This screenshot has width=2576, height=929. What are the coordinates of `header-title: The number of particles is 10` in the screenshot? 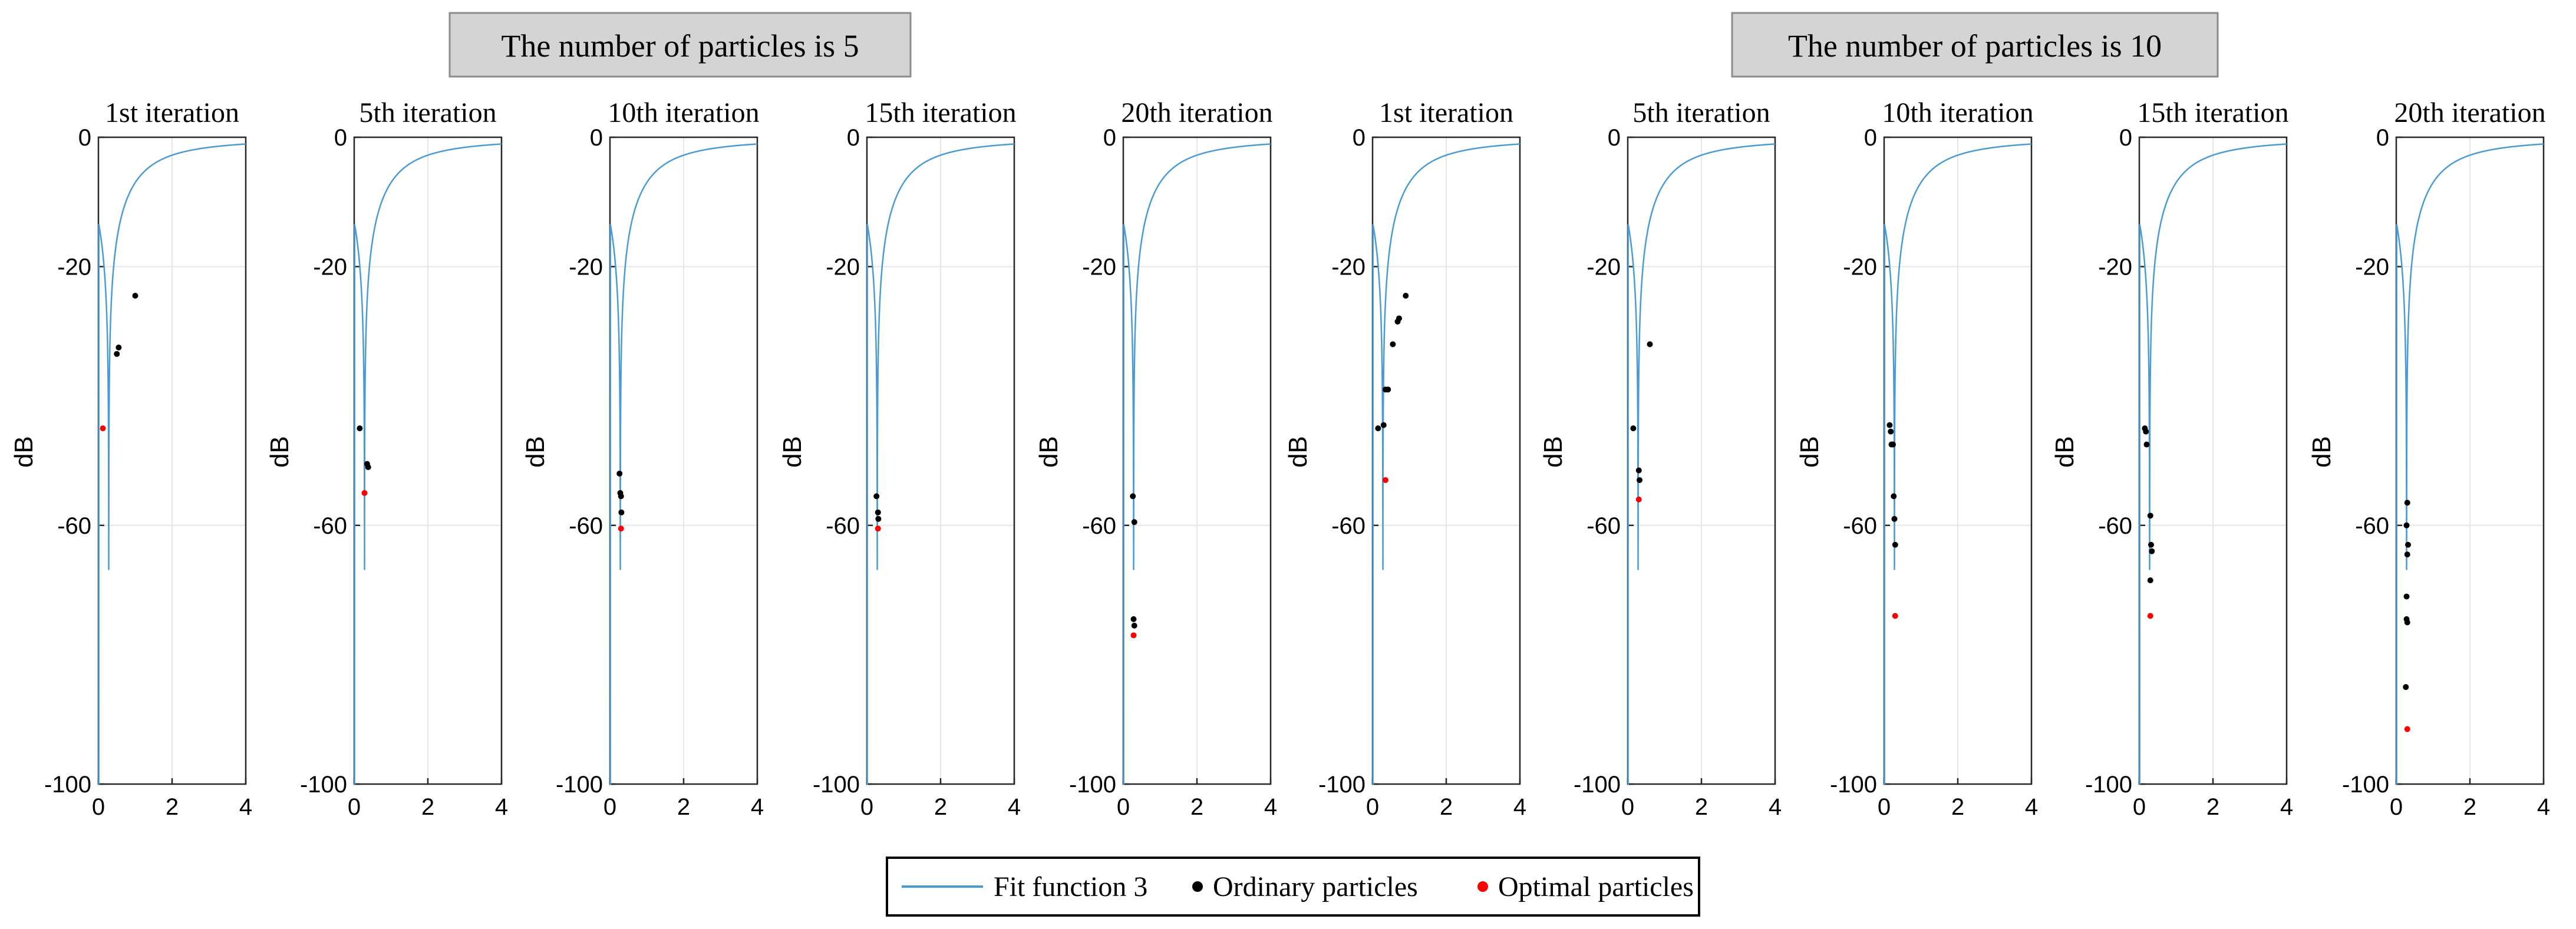 It's located at (1975, 46).